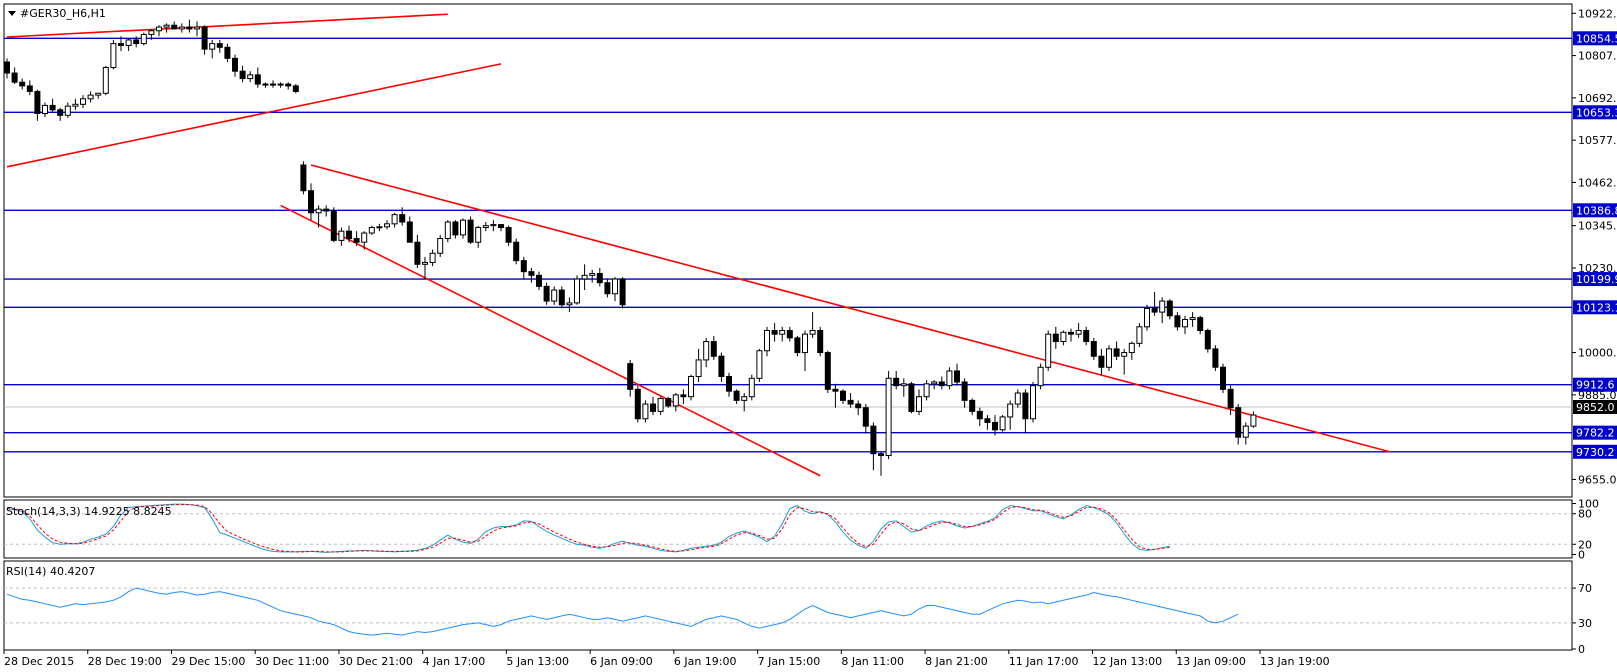 This screenshot has width=1617, height=672. I want to click on level-label: 9782.2, so click(1595, 433).